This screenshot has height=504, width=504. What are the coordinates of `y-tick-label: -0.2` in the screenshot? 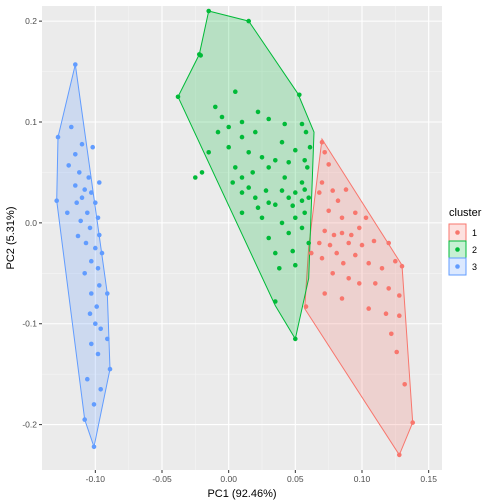 It's located at (29, 425).